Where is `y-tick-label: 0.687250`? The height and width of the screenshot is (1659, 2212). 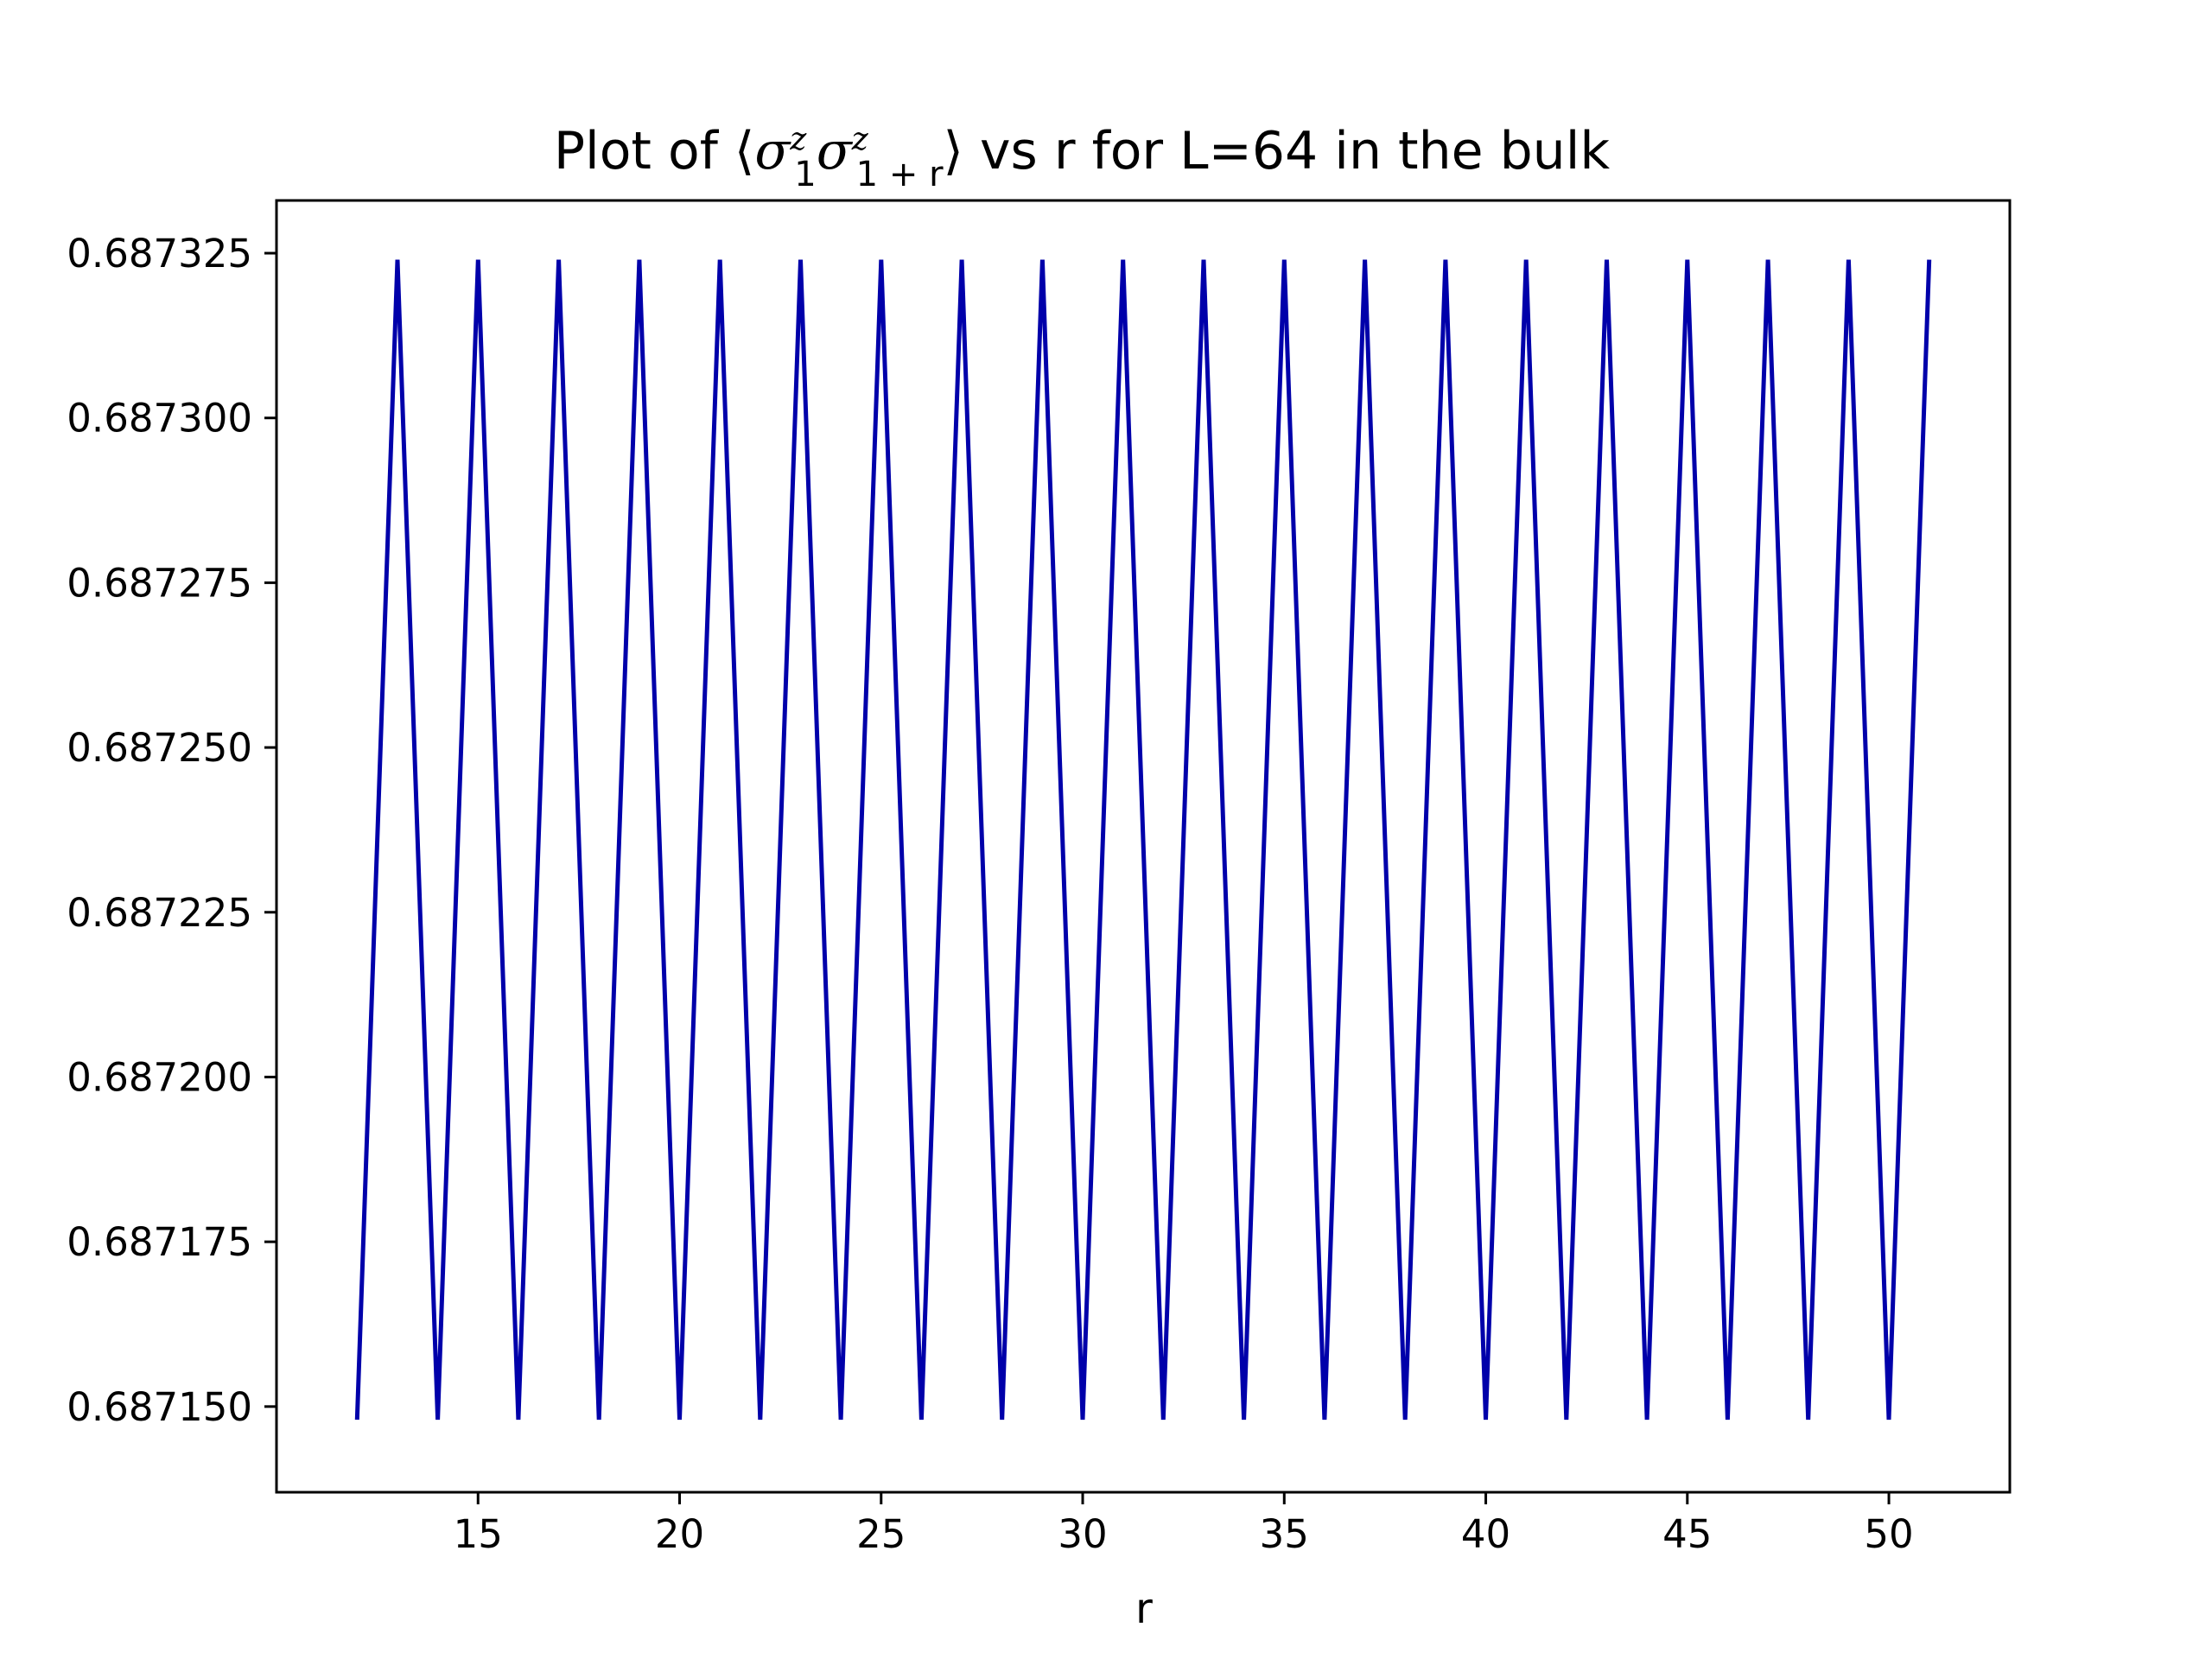
y-tick-label: 0.687250 is located at coordinates (159, 748).